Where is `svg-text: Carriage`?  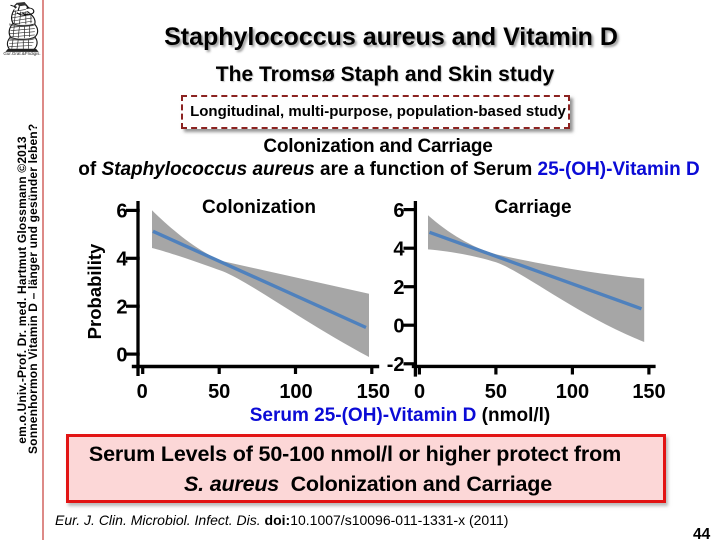 svg-text: Carriage is located at coordinates (532, 207).